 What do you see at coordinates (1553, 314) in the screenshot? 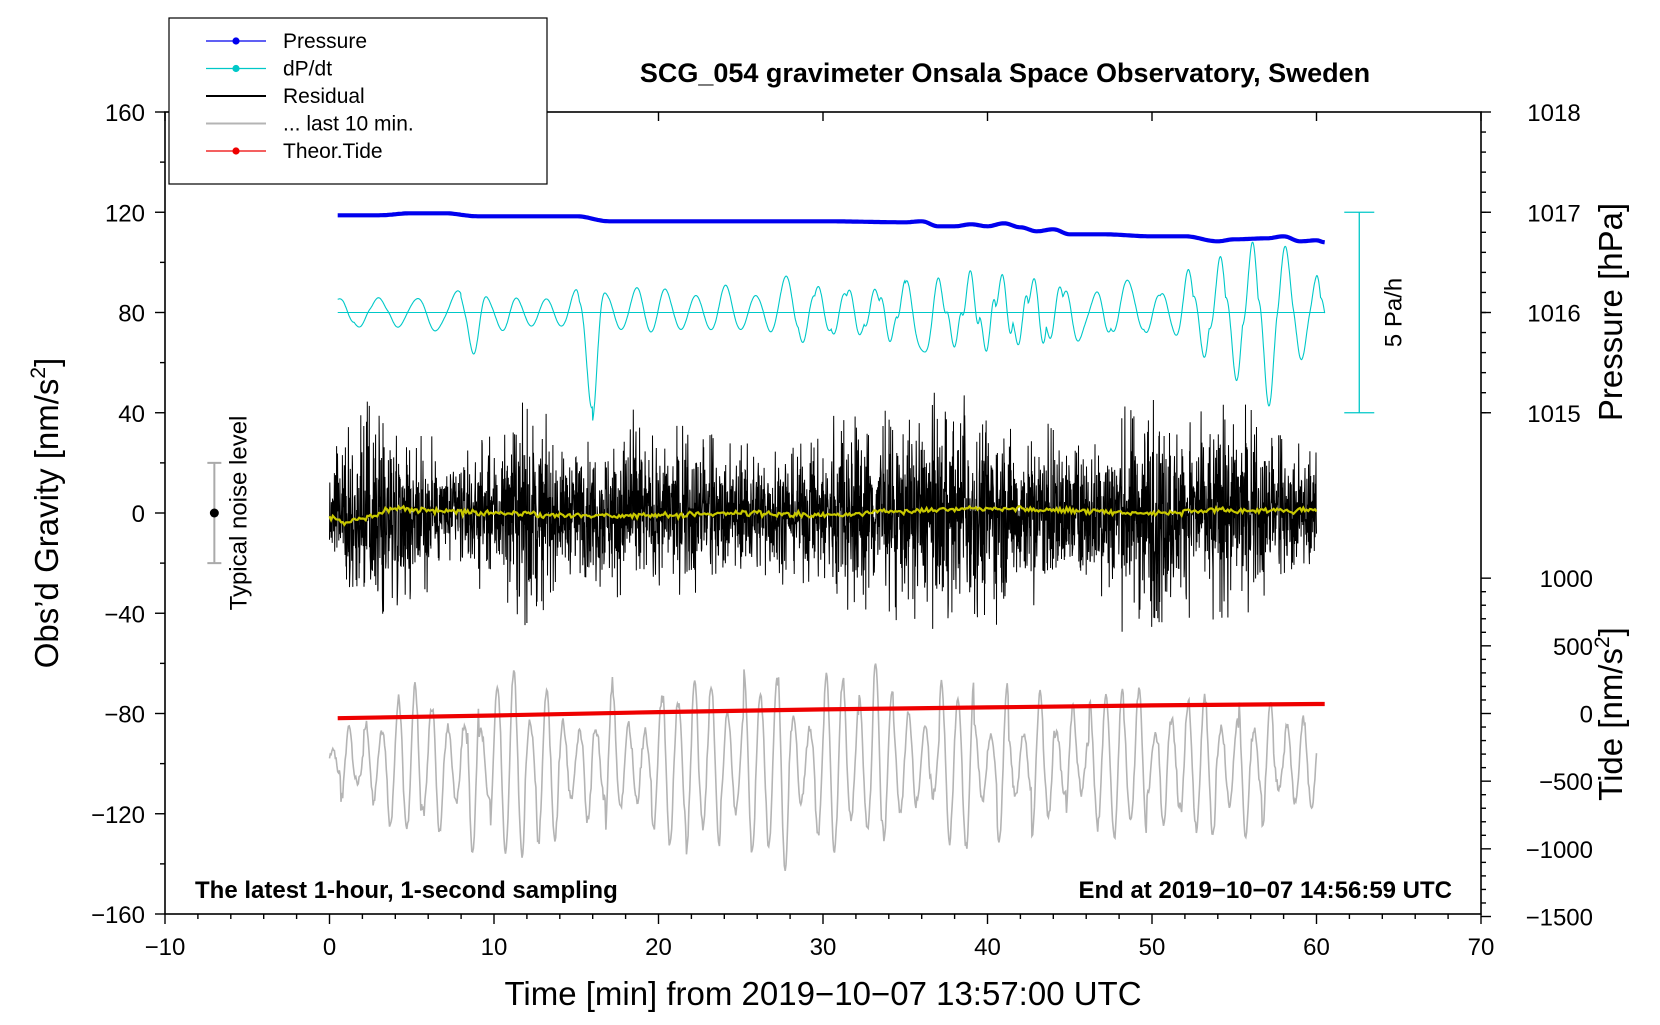
I see `pressure-tick-label: 1016` at bounding box center [1553, 314].